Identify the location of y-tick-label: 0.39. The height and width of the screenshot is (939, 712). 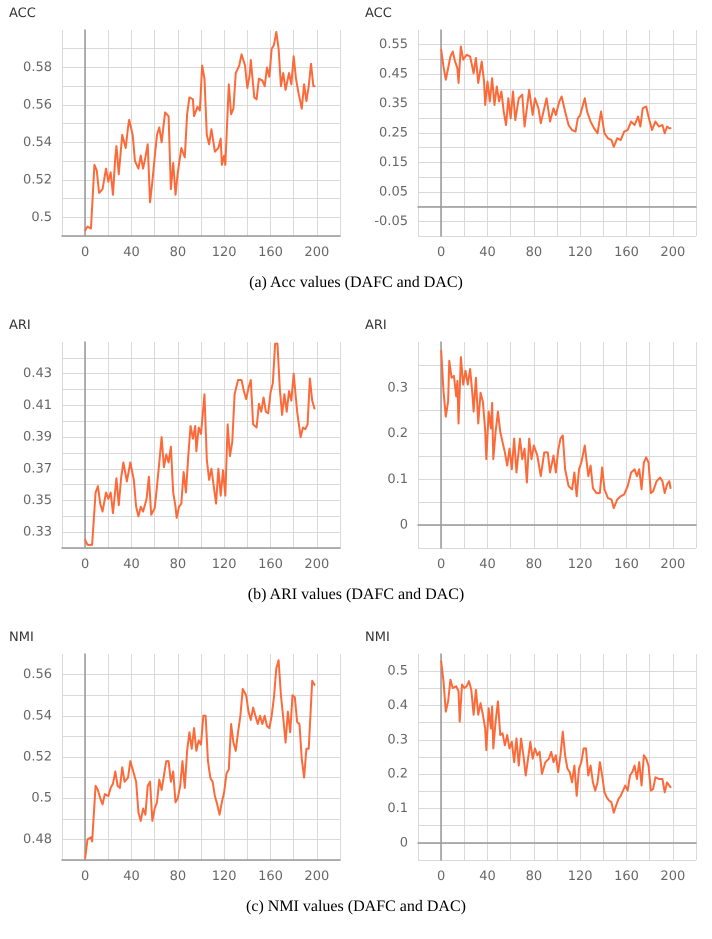
(37, 437).